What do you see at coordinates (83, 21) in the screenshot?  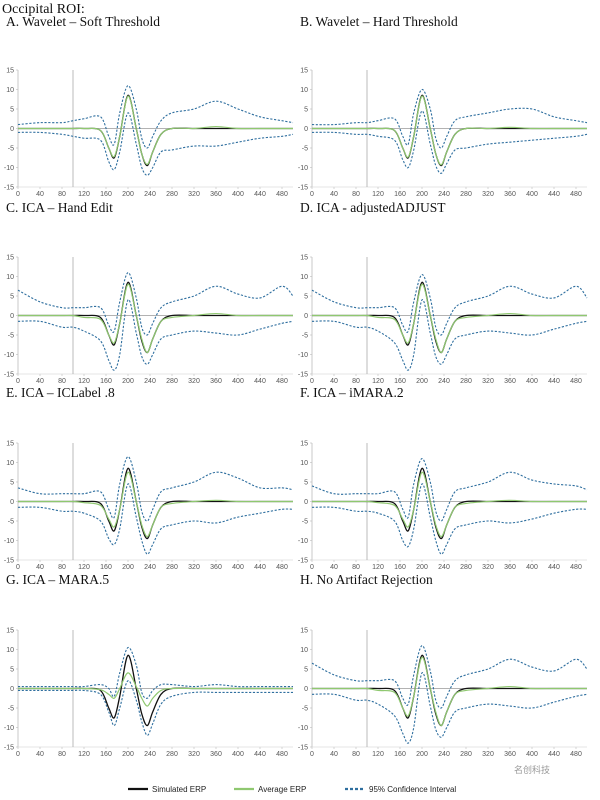 I see `panel-title: A. Wavelet – Soft Threshold` at bounding box center [83, 21].